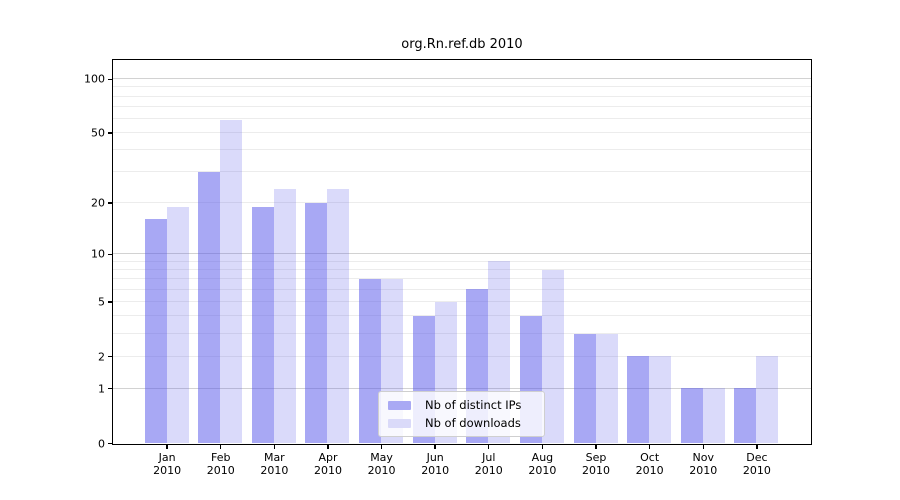 Image resolution: width=900 pixels, height=500 pixels. I want to click on bar-distinct-ips-oct, so click(638, 399).